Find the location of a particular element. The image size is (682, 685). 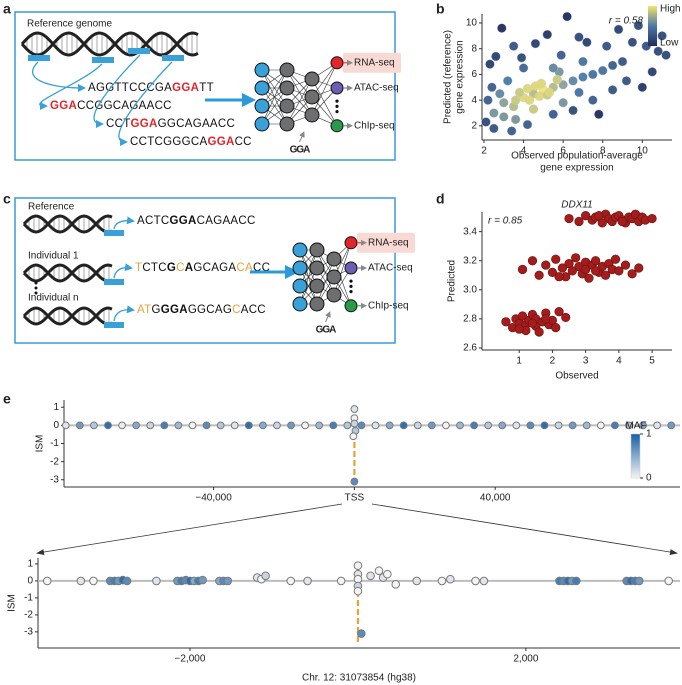

zoom-arrow is located at coordinates (189, 529).